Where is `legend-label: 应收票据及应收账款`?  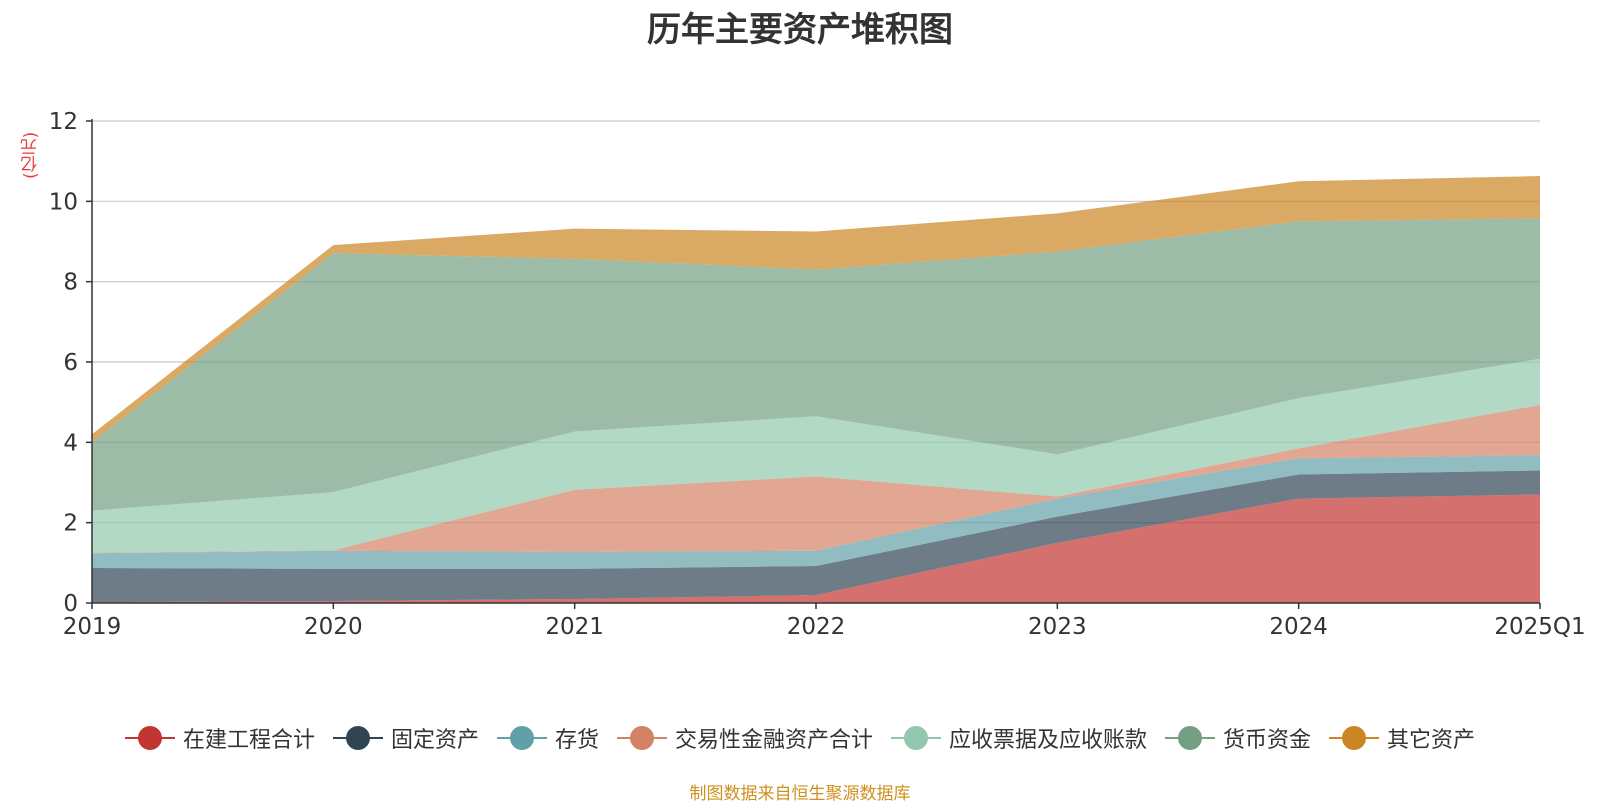
legend-label: 应收票据及应收账款 is located at coordinates (1048, 740).